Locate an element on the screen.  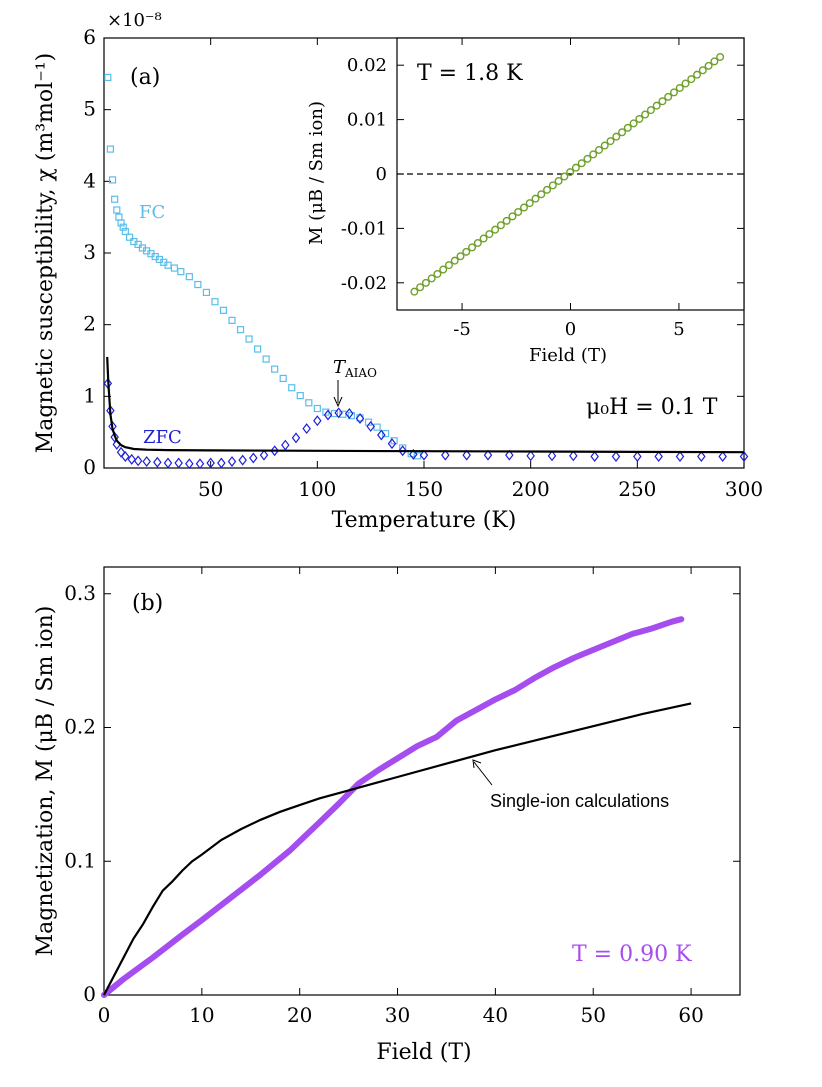
x-tick-label: 40 is located at coordinates (495, 1015).